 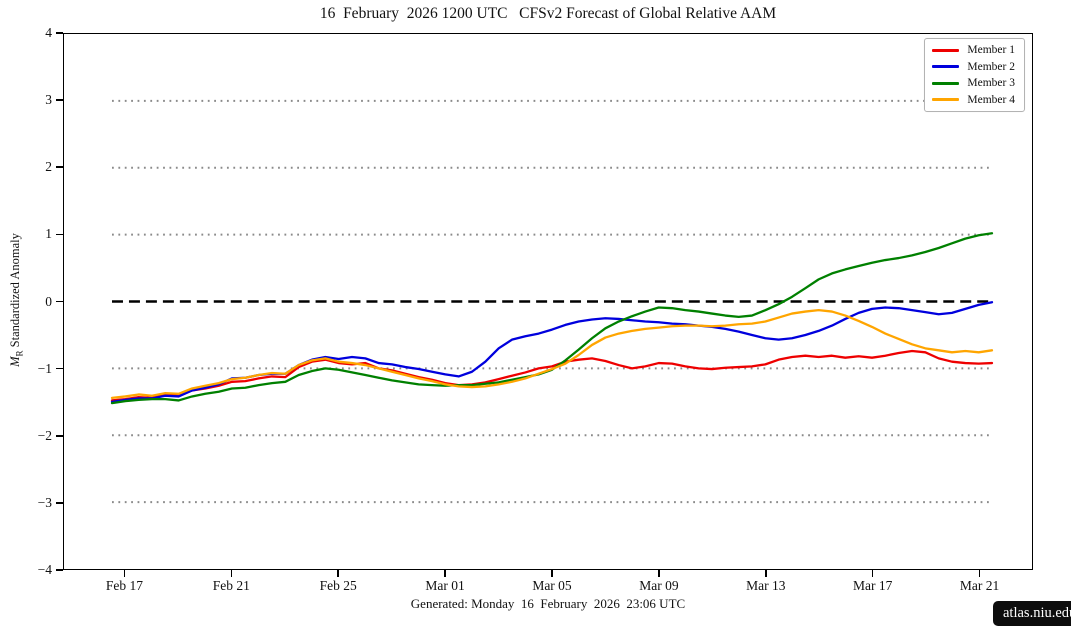 What do you see at coordinates (991, 99) in the screenshot?
I see `legend-label: Member 4` at bounding box center [991, 99].